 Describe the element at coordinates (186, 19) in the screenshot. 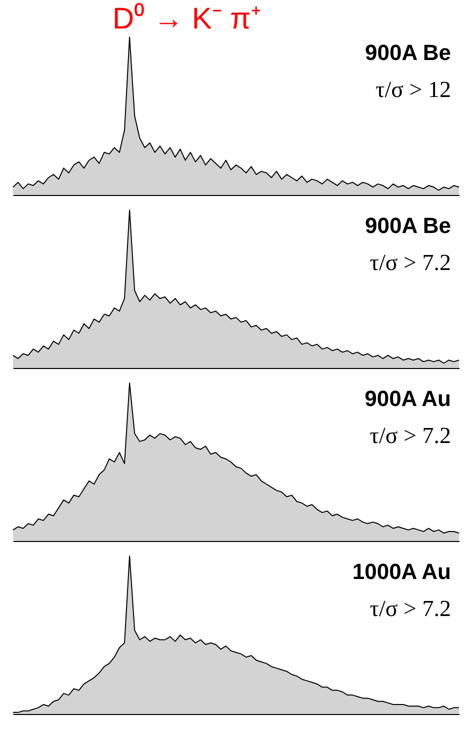

I see `chart-title: D⁰ → K⁻ π⁺` at that location.